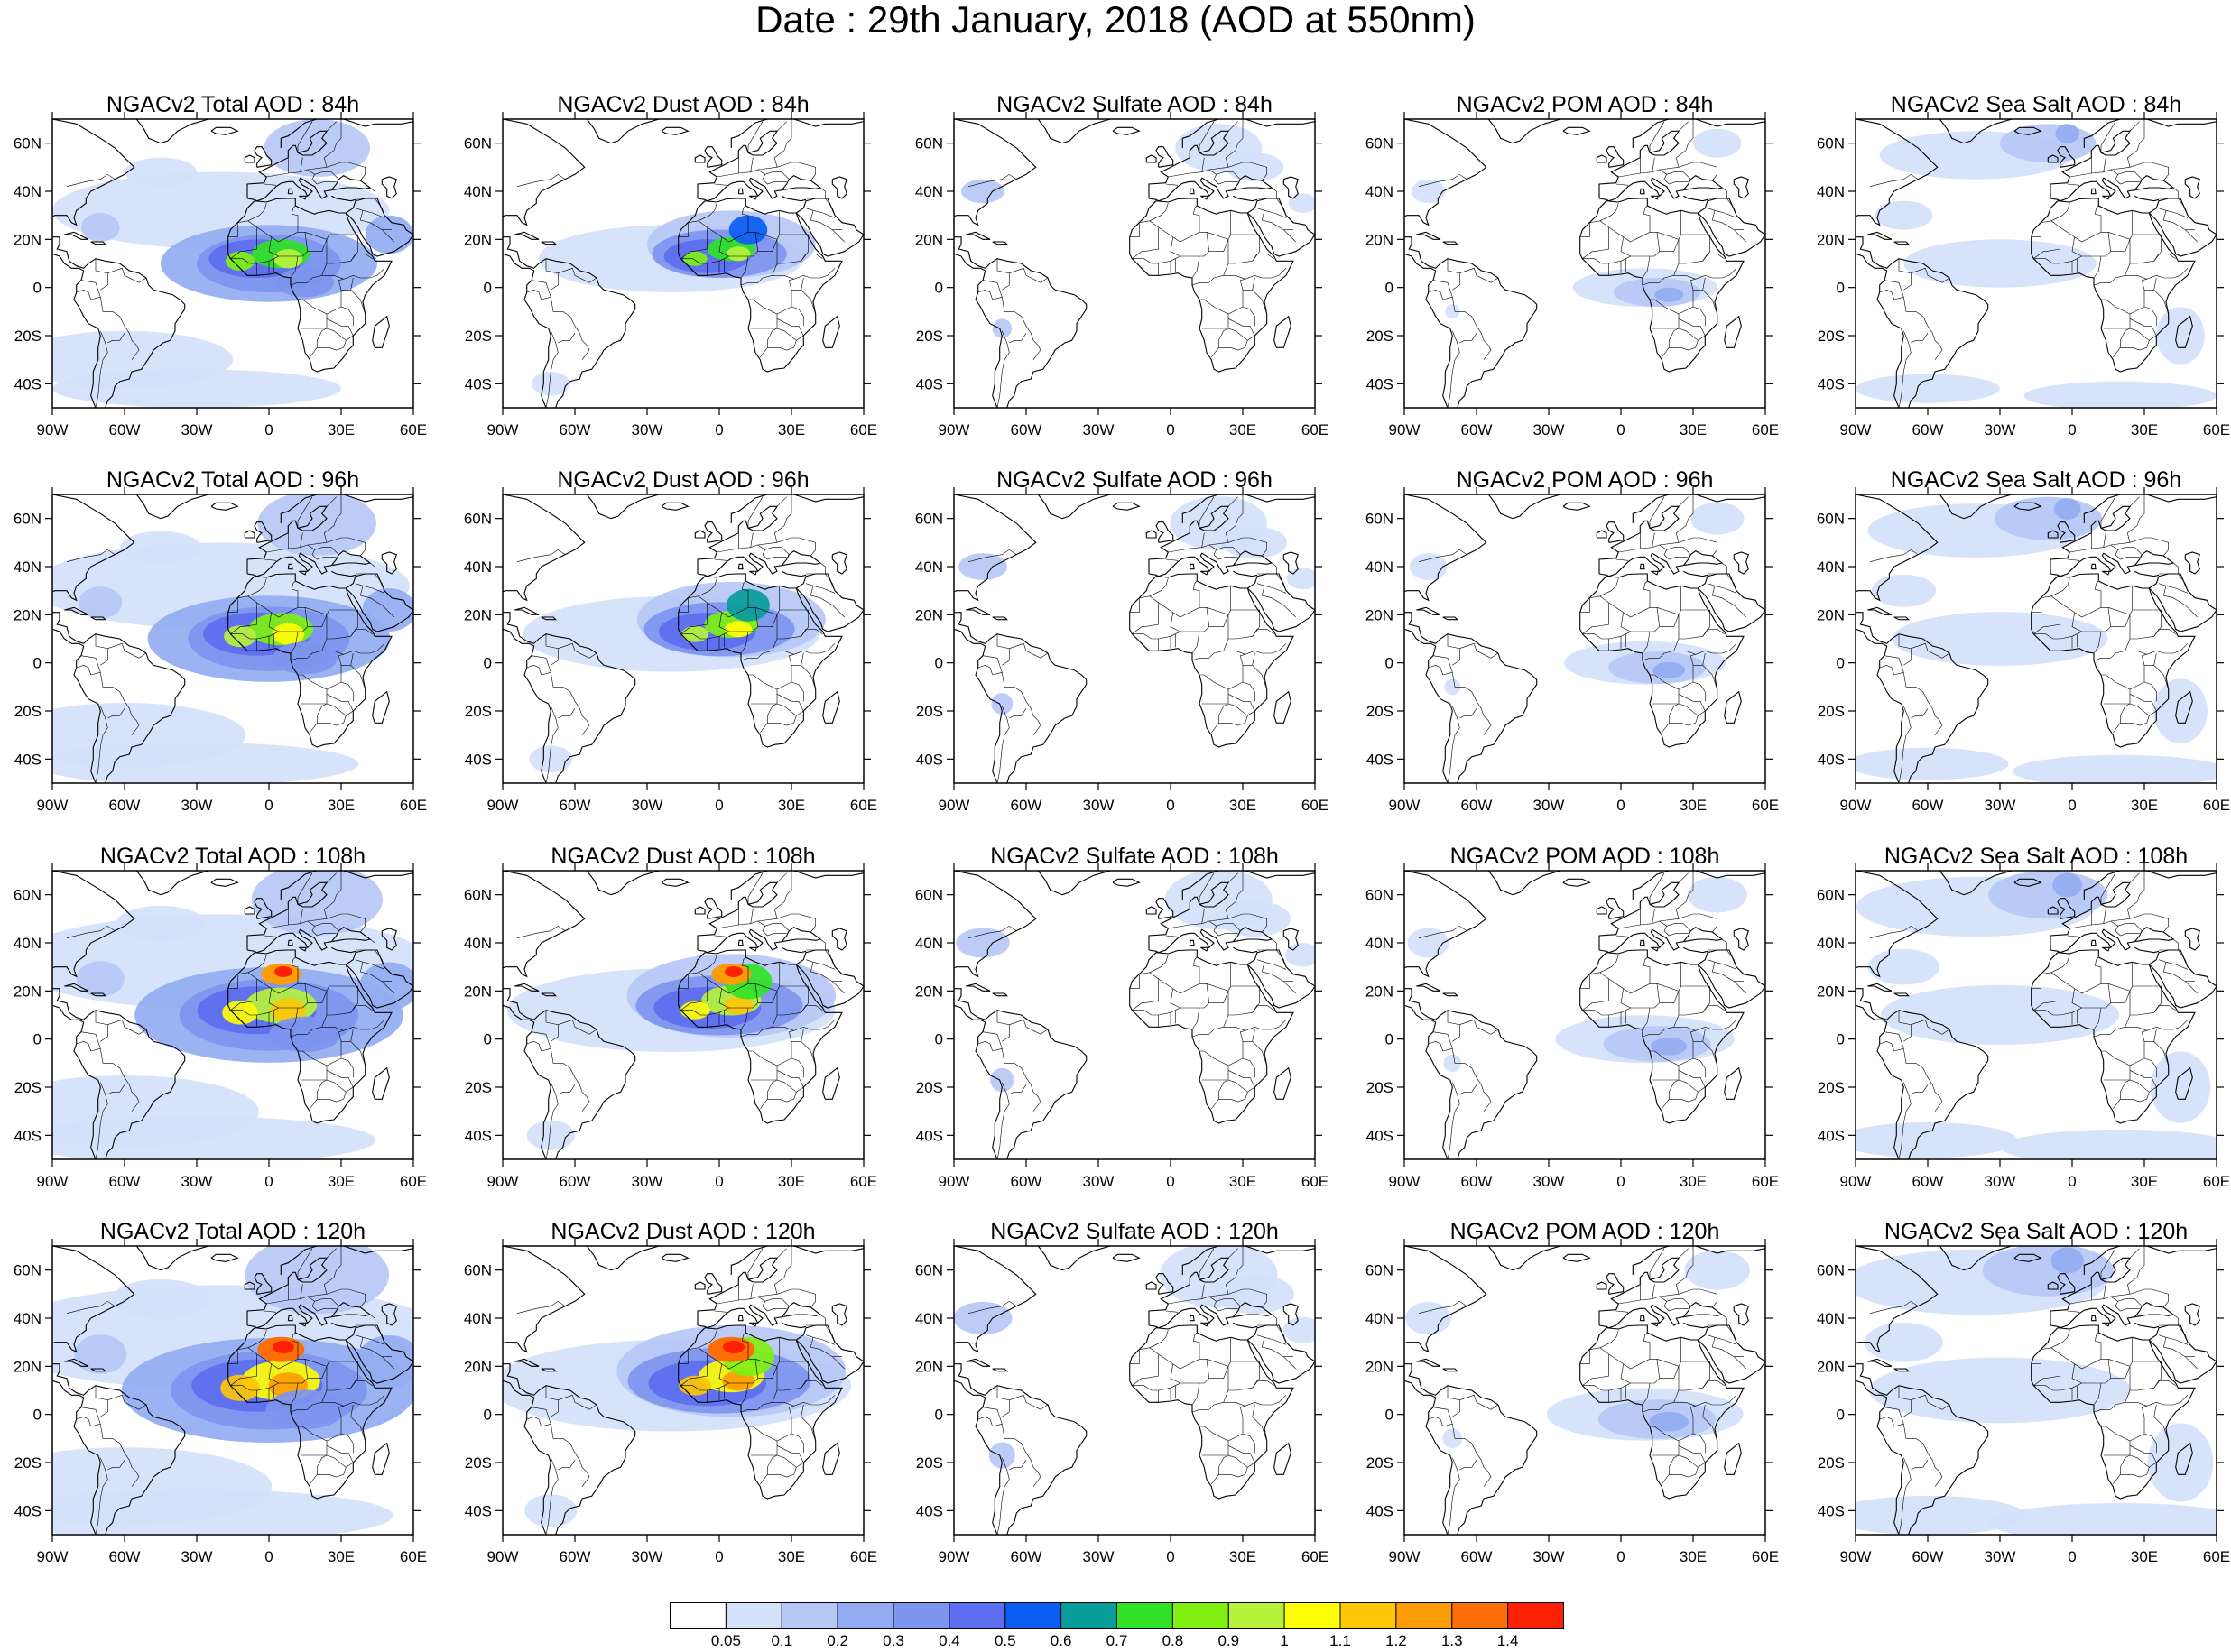 This screenshot has width=2231, height=1652. I want to click on colorbar-label: 0.1, so click(782, 1639).